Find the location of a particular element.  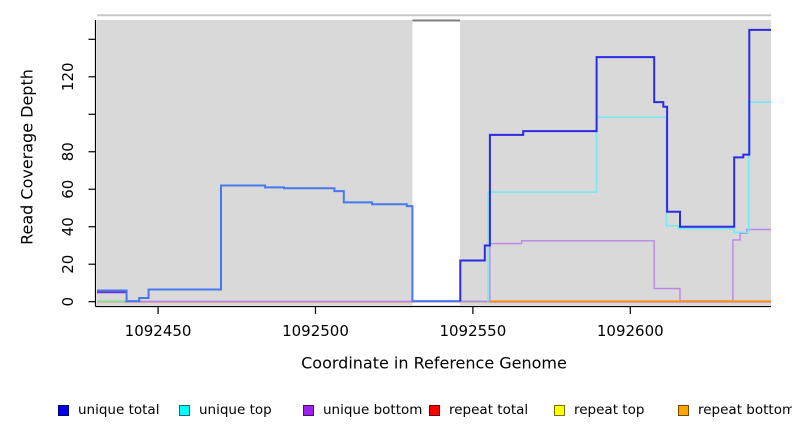

series-unique-bottom is located at coordinates (448, 265).